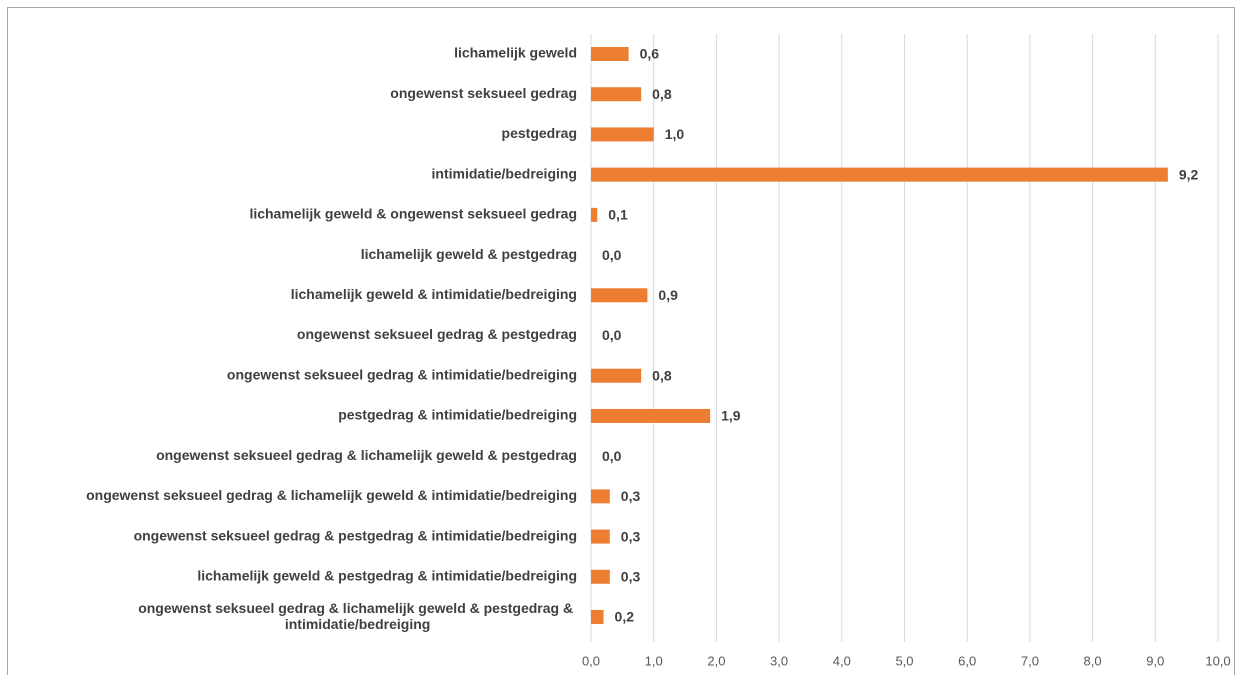 The height and width of the screenshot is (675, 1242). What do you see at coordinates (654, 660) in the screenshot?
I see `x-tick-label: 1,0` at bounding box center [654, 660].